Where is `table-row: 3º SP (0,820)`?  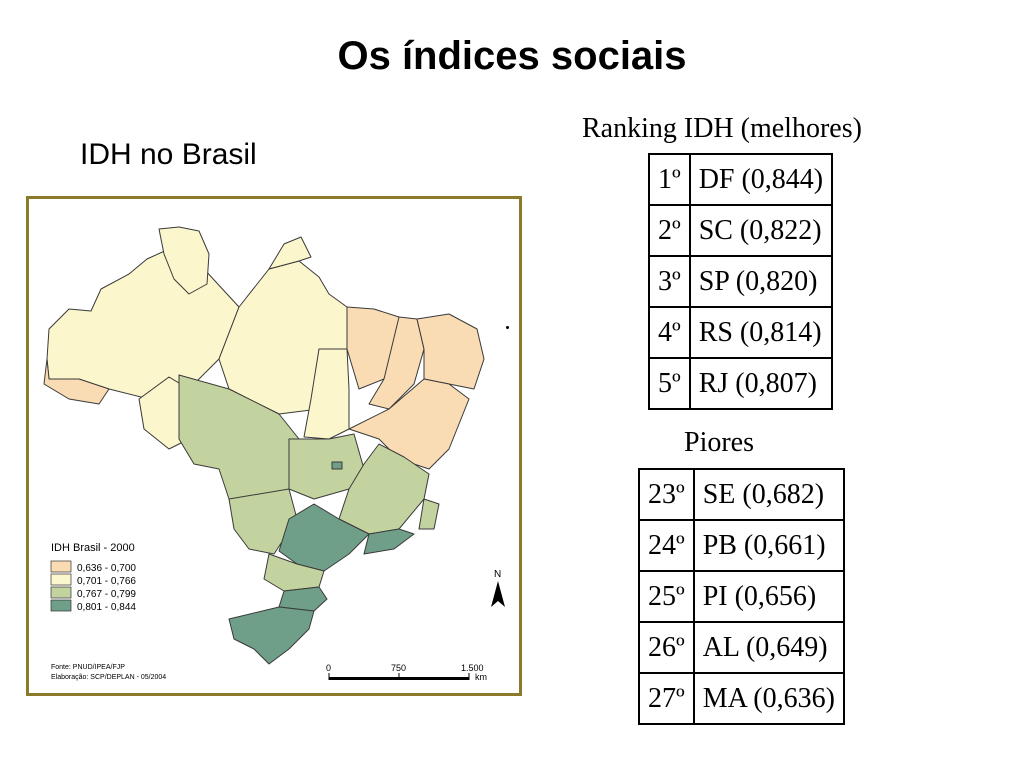 table-row: 3º SP (0,820) is located at coordinates (741, 281).